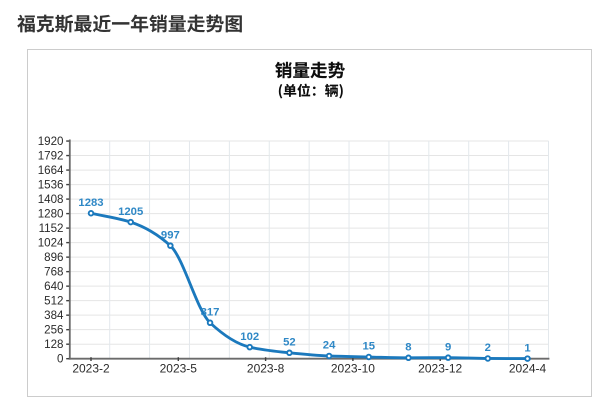 The image size is (600, 406). Describe the element at coordinates (408, 347) in the screenshot. I see `svg-text: 8` at that location.